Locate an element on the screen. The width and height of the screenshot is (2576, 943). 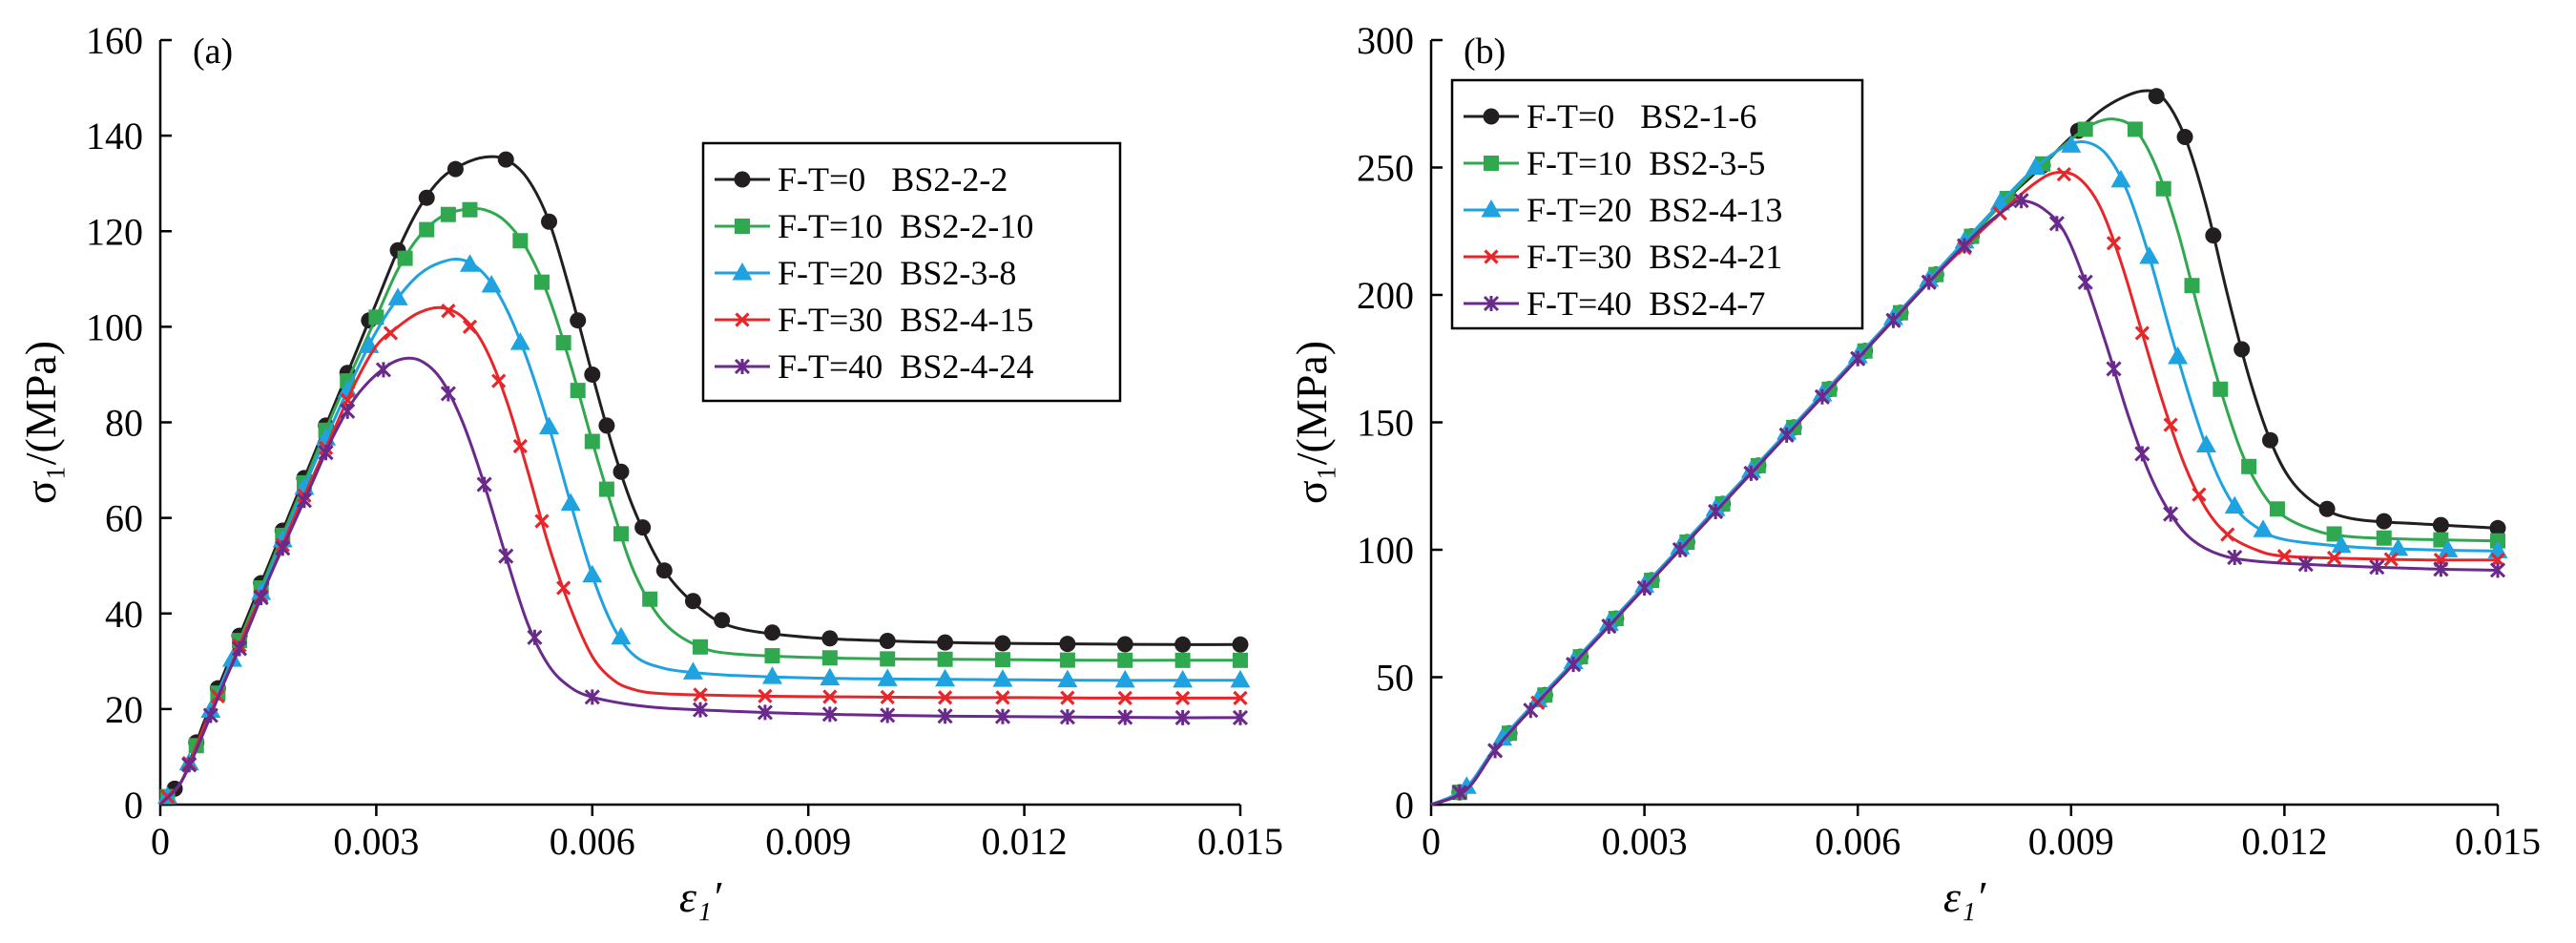
legend-label: F-T=20 BS2-3-8 is located at coordinates (897, 273).